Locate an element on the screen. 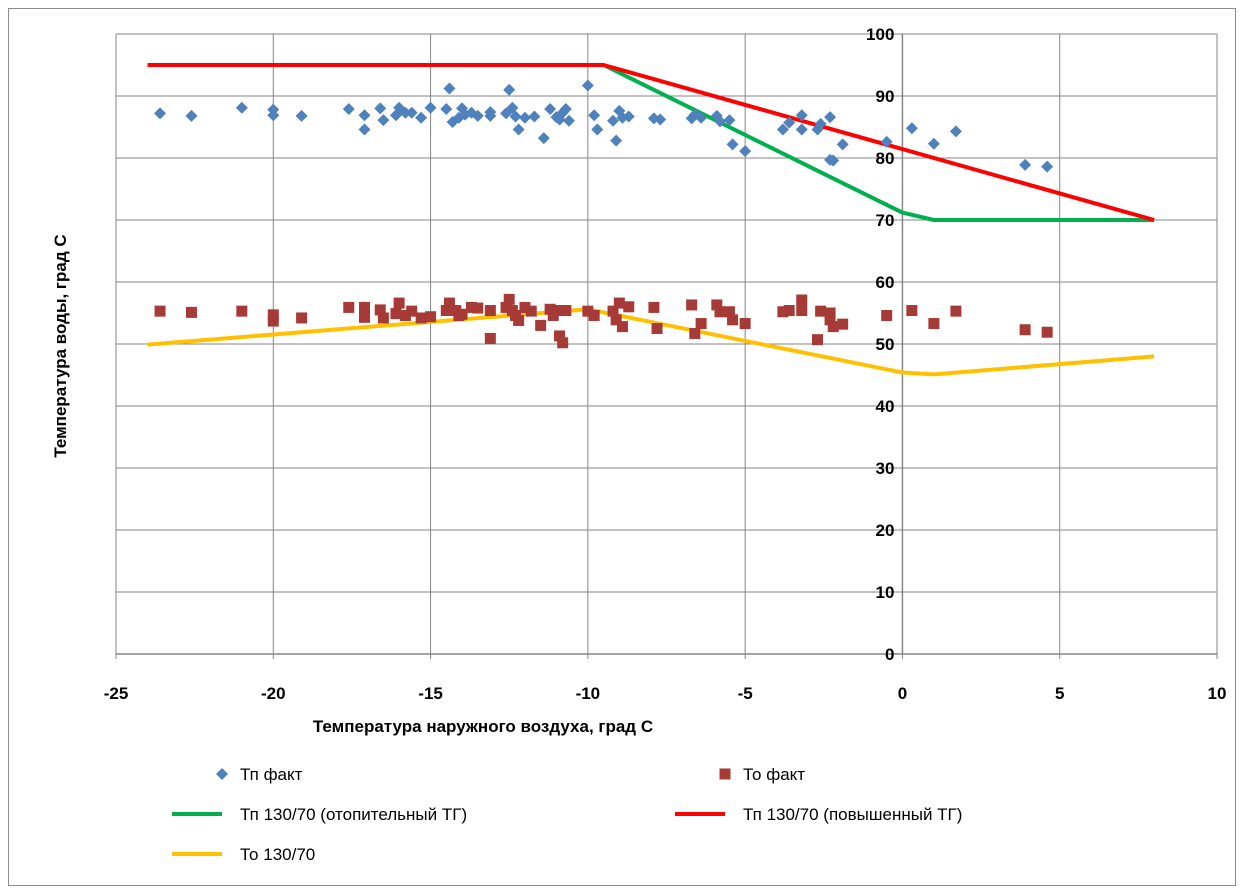  x-tick-label: -10 is located at coordinates (588, 693).